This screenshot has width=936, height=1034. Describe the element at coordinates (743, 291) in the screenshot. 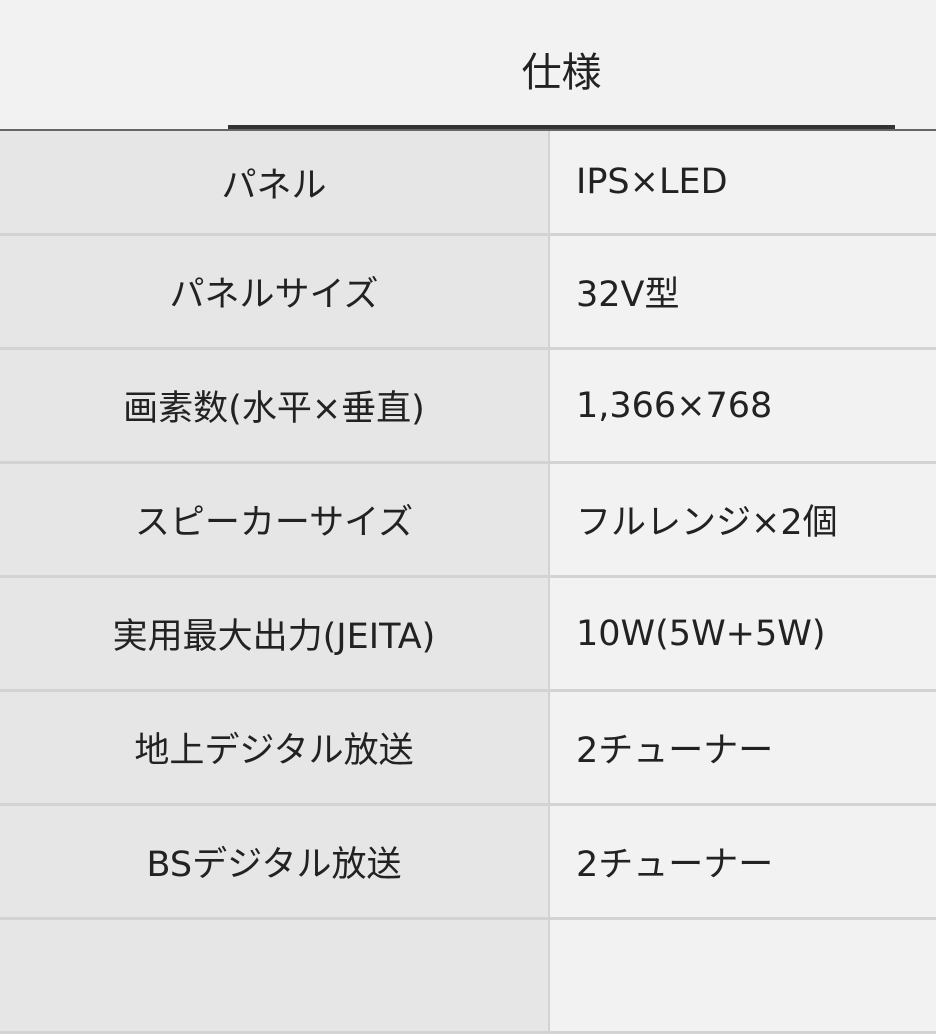

I see `spec-value: 32V型` at that location.